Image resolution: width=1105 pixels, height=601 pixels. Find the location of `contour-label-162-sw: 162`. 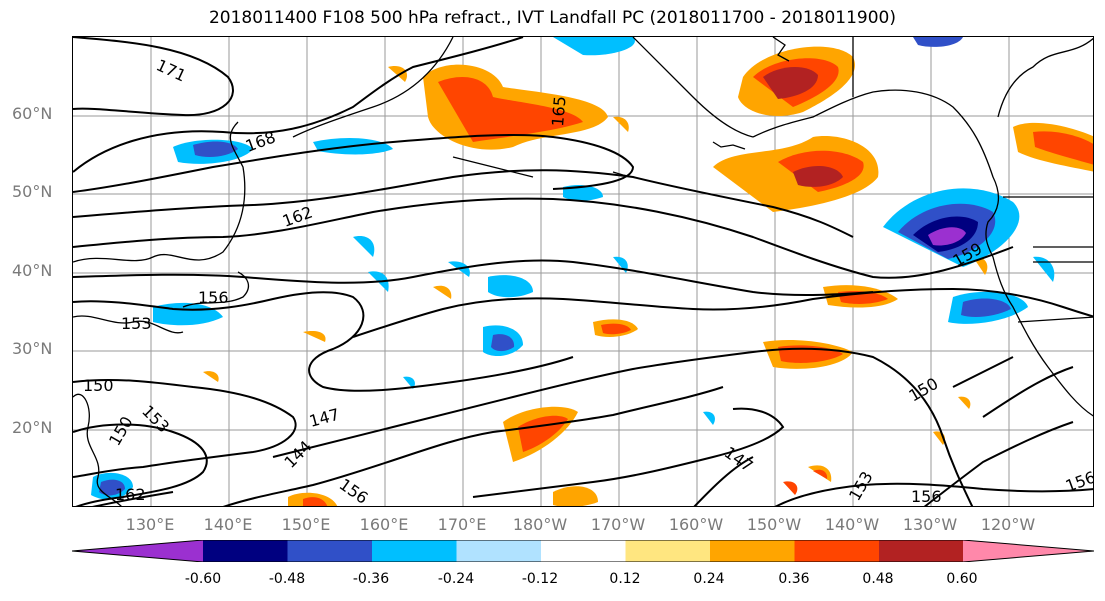

contour-label-162-sw: 162 is located at coordinates (130, 494).